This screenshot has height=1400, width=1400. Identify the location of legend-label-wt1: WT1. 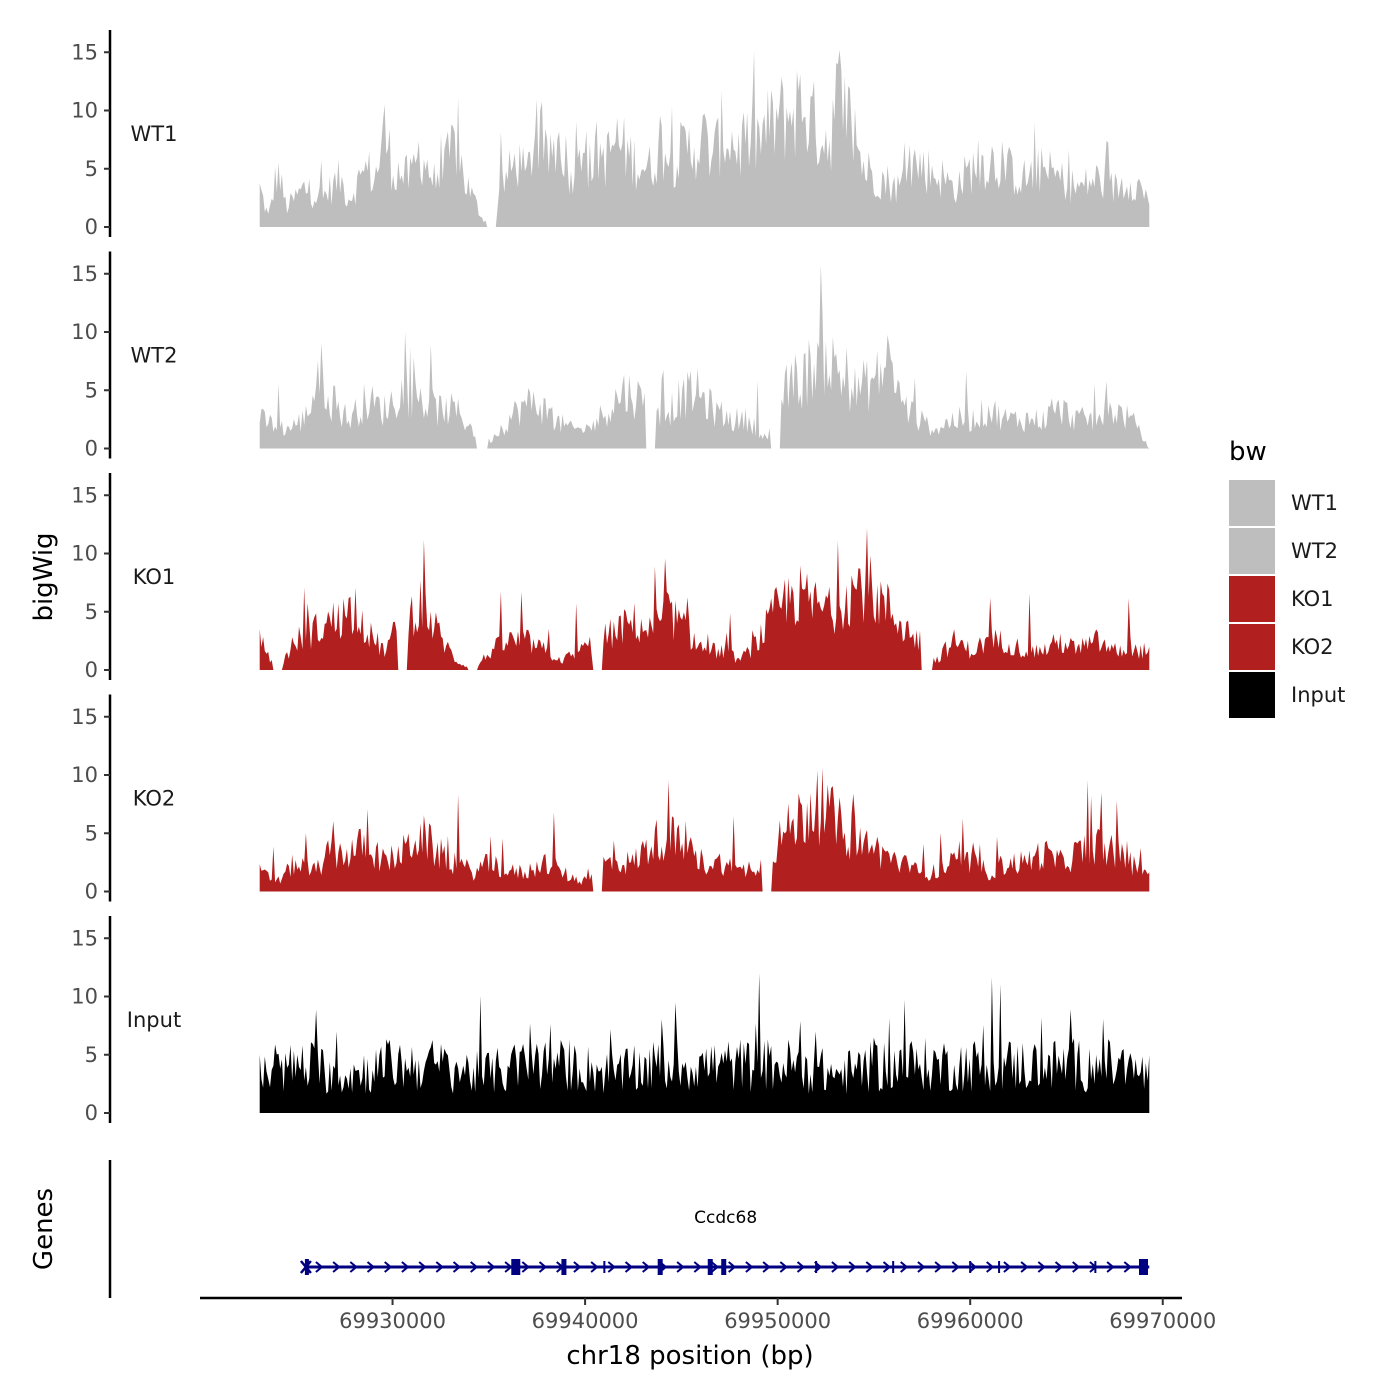
(1314, 503).